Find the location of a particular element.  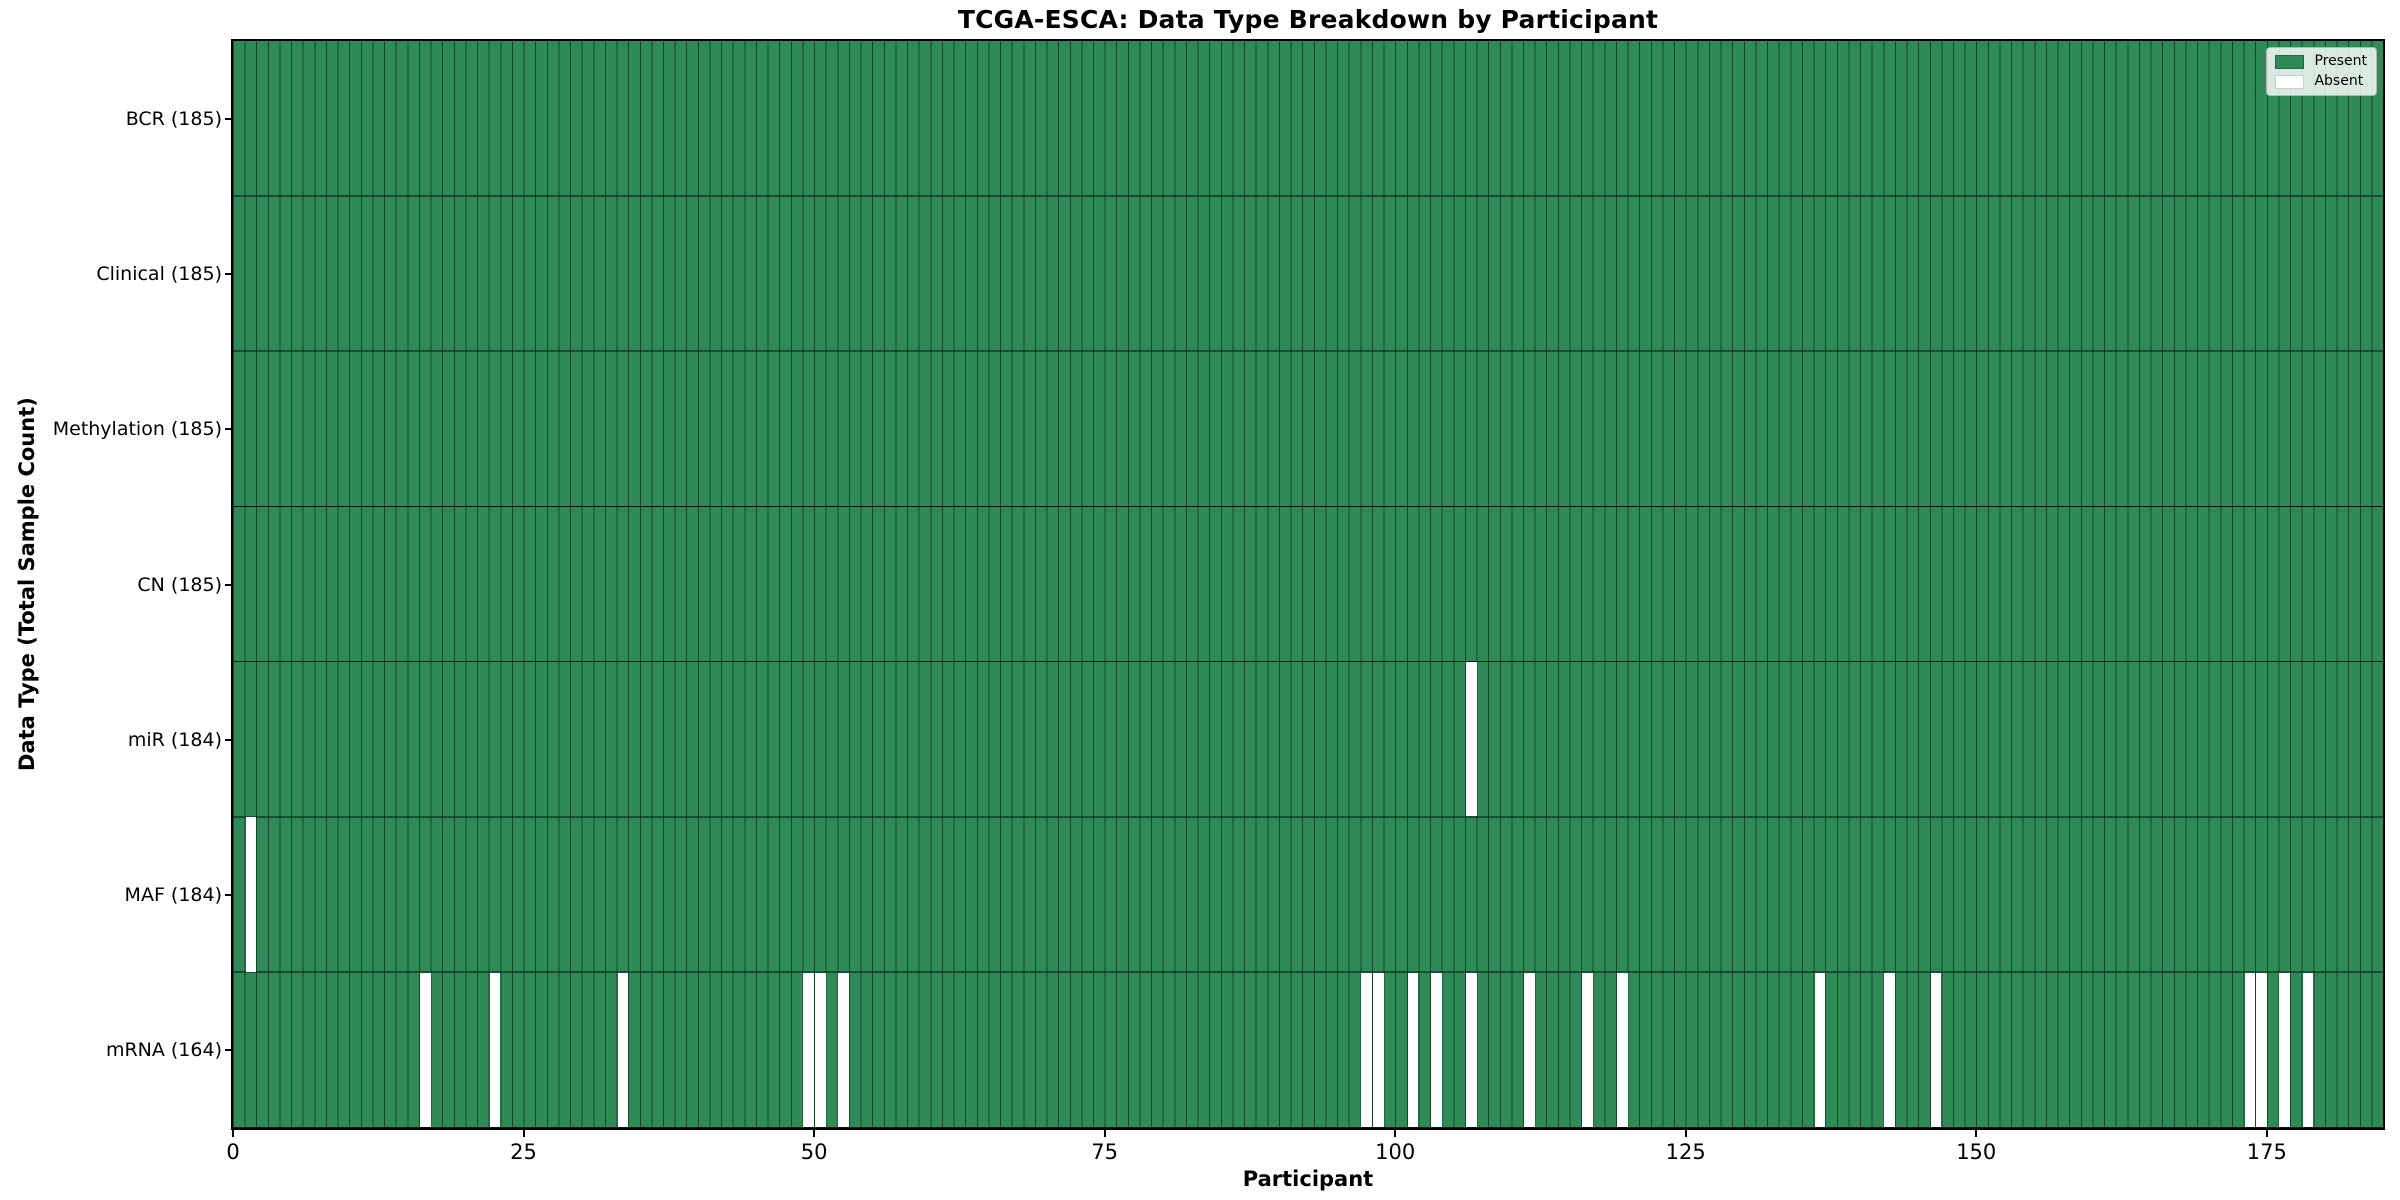

x-tick-label-50: 50 is located at coordinates (814, 1152).